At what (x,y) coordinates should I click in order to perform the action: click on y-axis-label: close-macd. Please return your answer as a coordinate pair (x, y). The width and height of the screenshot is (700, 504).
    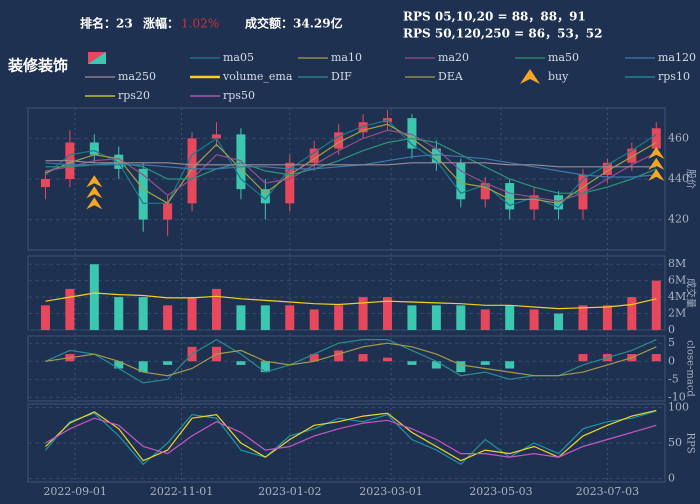
    Looking at the image, I should click on (690, 368).